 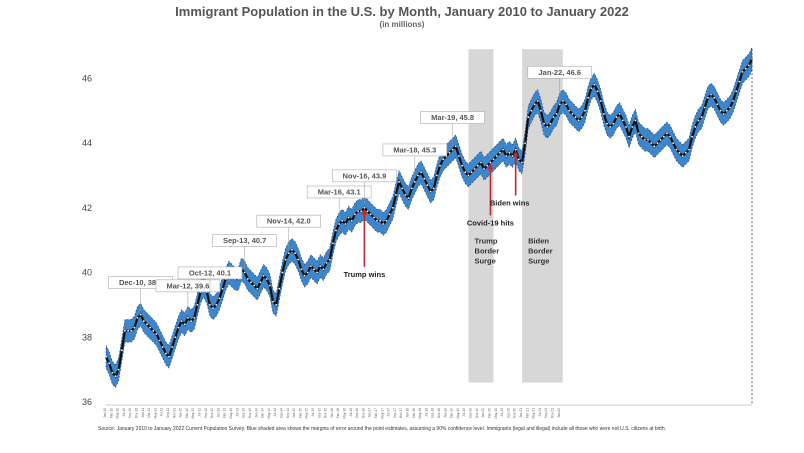 What do you see at coordinates (193, 413) in the screenshot?
I see `x-tick-label: May-12` at bounding box center [193, 413].